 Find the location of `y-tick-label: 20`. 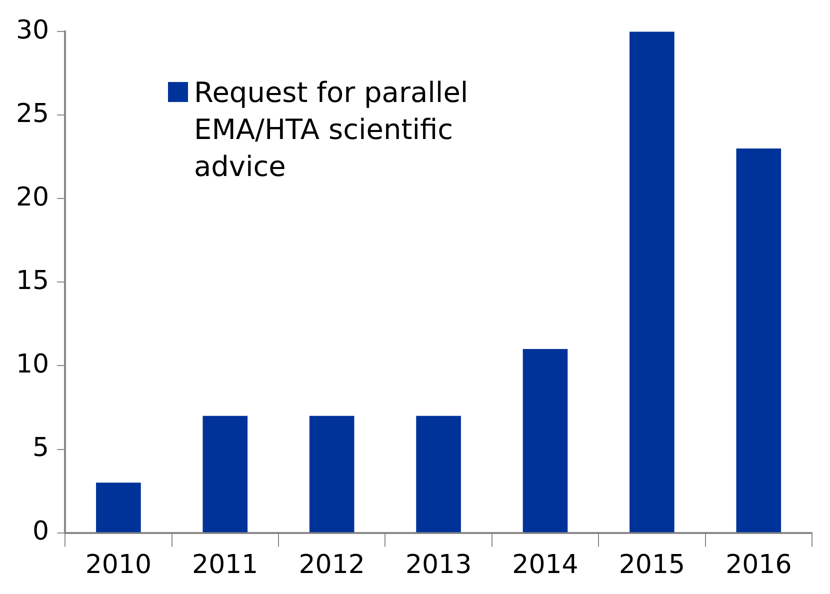

y-tick-label: 20 is located at coordinates (33, 197).